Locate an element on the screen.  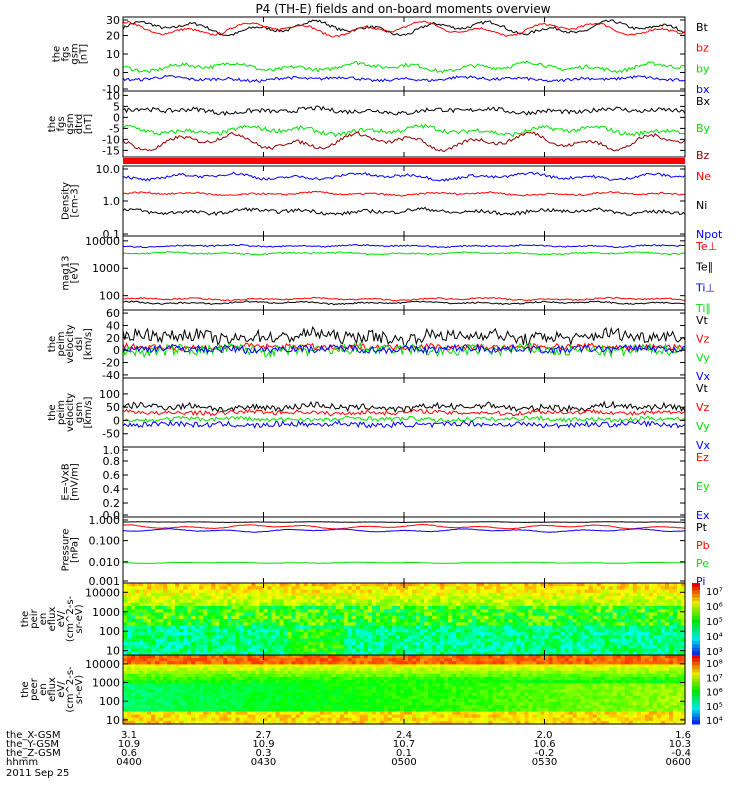
legend-Pi: Pi is located at coordinates (700, 581).